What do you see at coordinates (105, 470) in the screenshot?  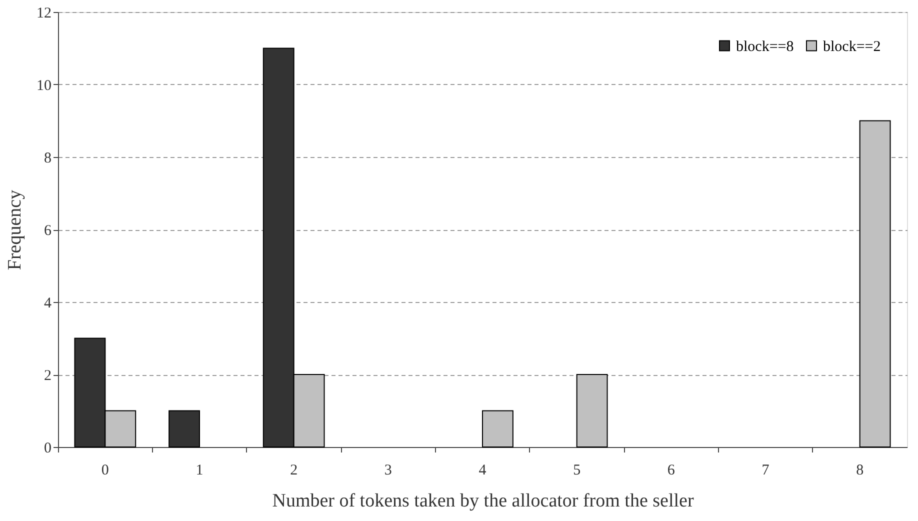 I see `x-tick-label: 0` at bounding box center [105, 470].